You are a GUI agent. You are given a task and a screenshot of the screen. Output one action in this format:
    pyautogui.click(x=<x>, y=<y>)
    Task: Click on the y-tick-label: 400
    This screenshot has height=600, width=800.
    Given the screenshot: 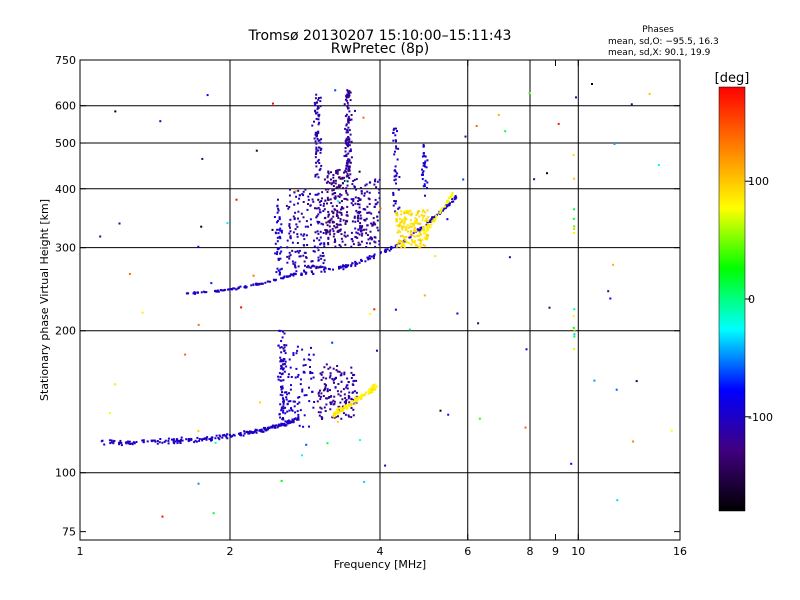 What is the action you would take?
    pyautogui.click(x=65, y=189)
    